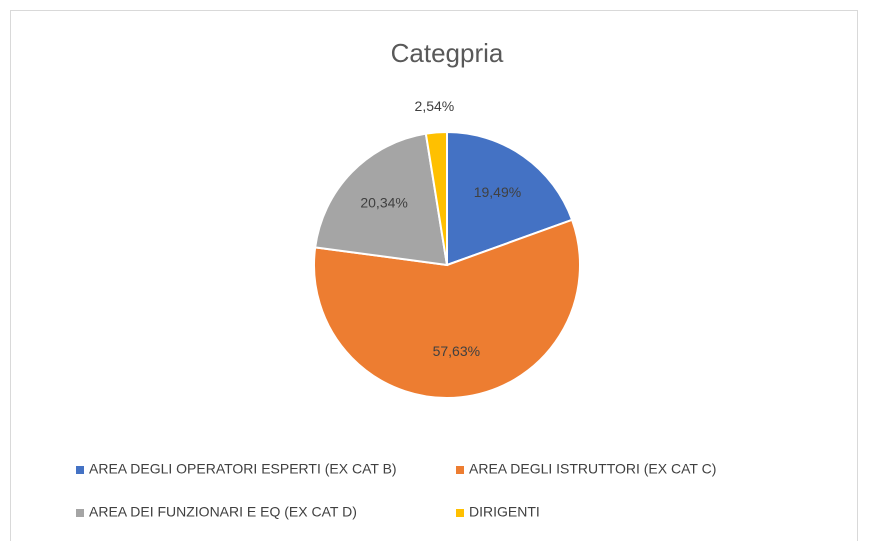 The width and height of the screenshot is (873, 541). I want to click on data-label: 57,63%, so click(456, 351).